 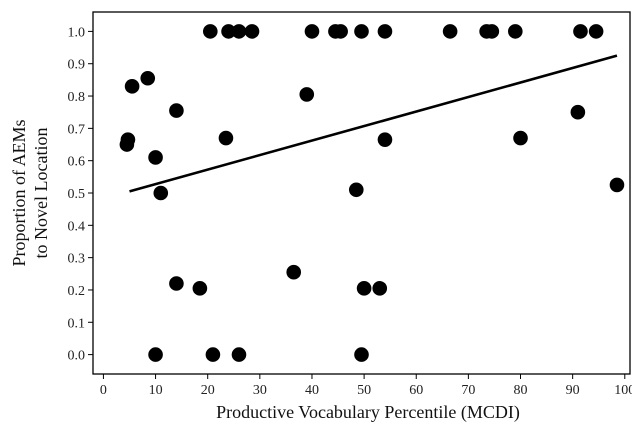 I want to click on x-tick-label: 20, so click(x=208, y=390).